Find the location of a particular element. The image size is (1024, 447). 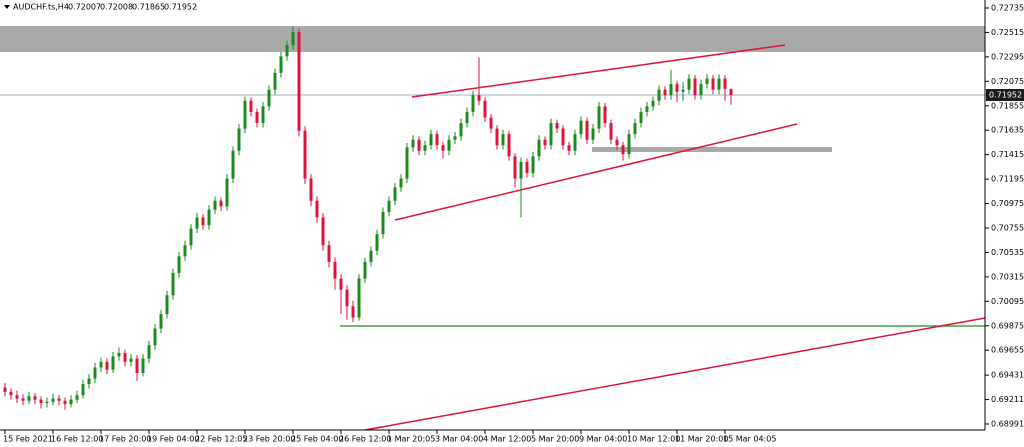

x-tick-label: 3 Mar 04:00 is located at coordinates (459, 439).